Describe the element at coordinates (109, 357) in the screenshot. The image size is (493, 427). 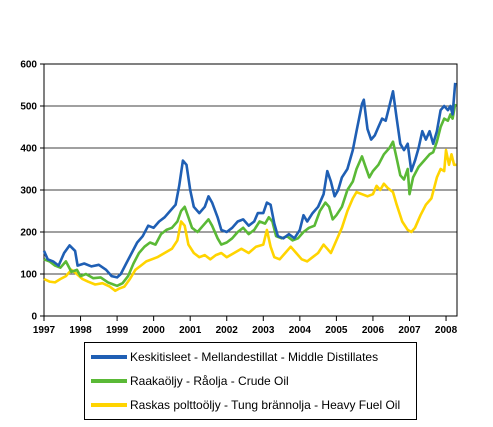
I see `legend-swatch-middle-distillates` at that location.